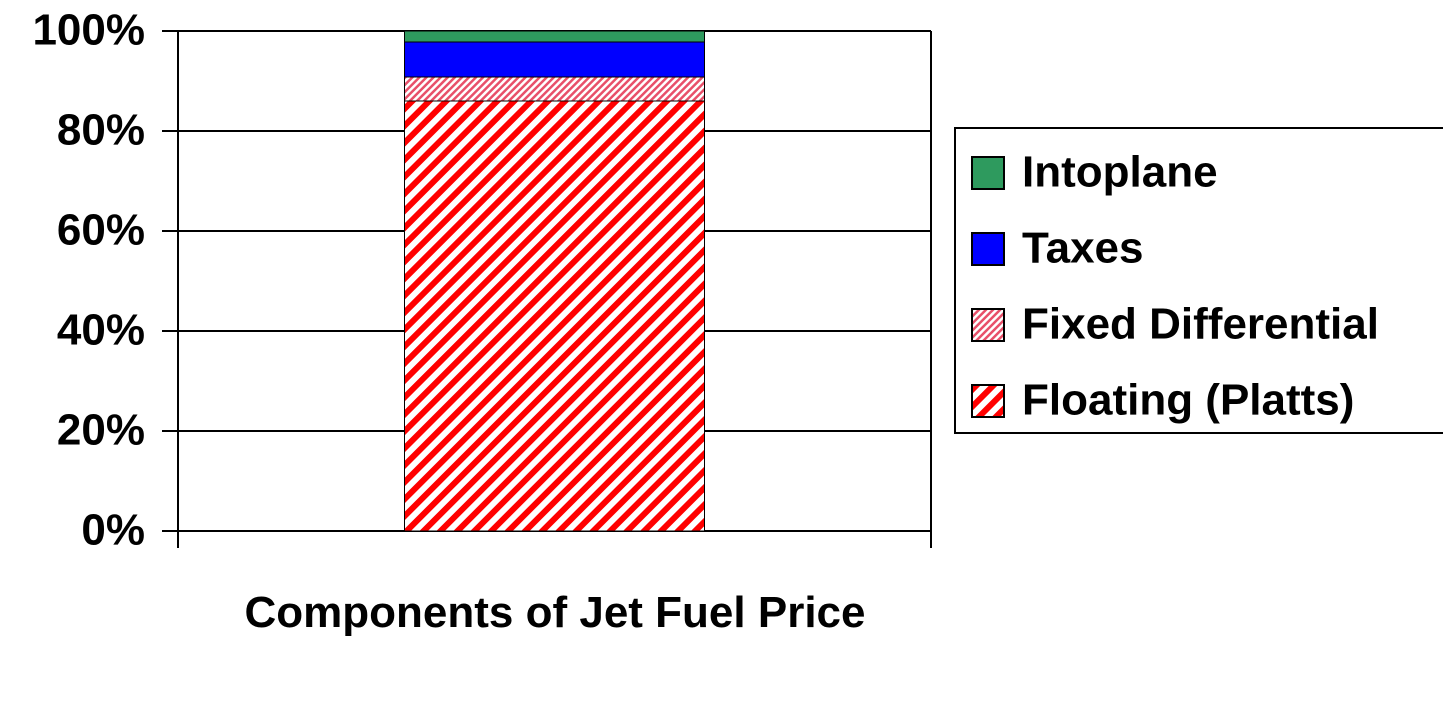  I want to click on legend-box, so click(1198, 280).